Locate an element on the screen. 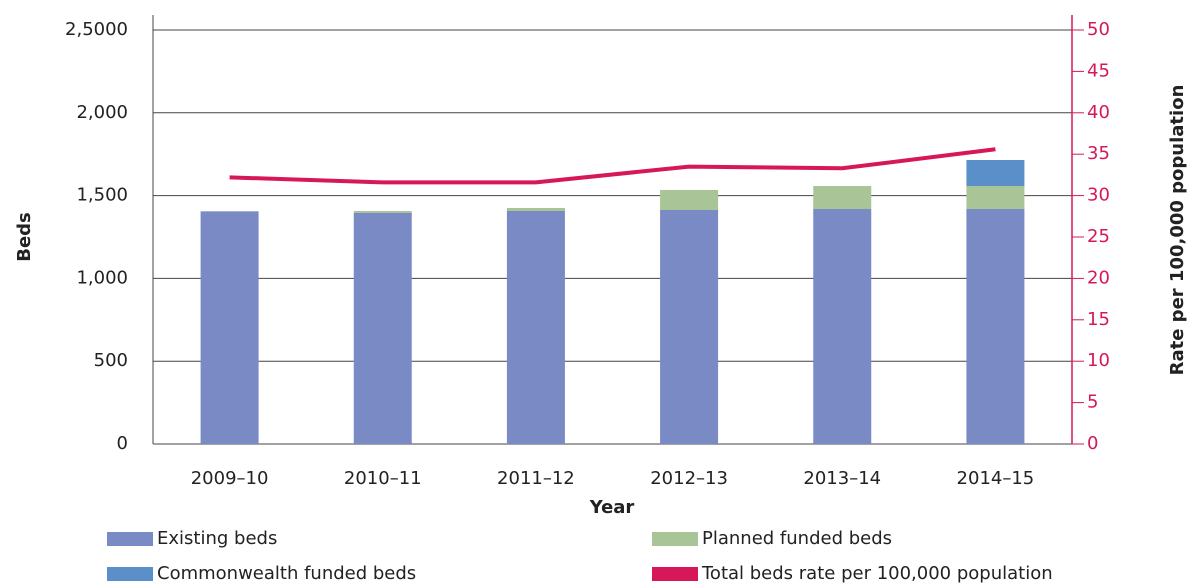 This screenshot has width=1189, height=585. x-tick-label: 2010–11 is located at coordinates (383, 478).